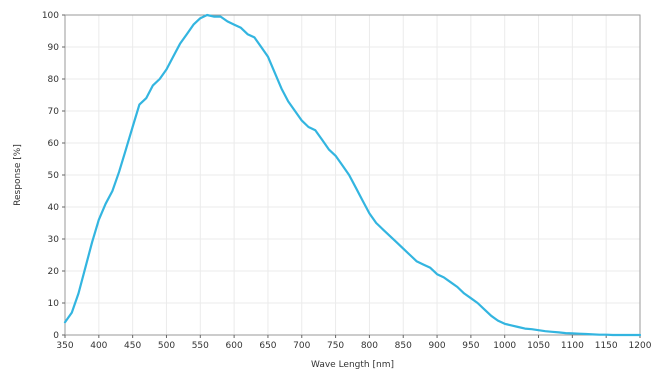  Describe the element at coordinates (50, 16) in the screenshot. I see `y-tick-label: 100` at that location.